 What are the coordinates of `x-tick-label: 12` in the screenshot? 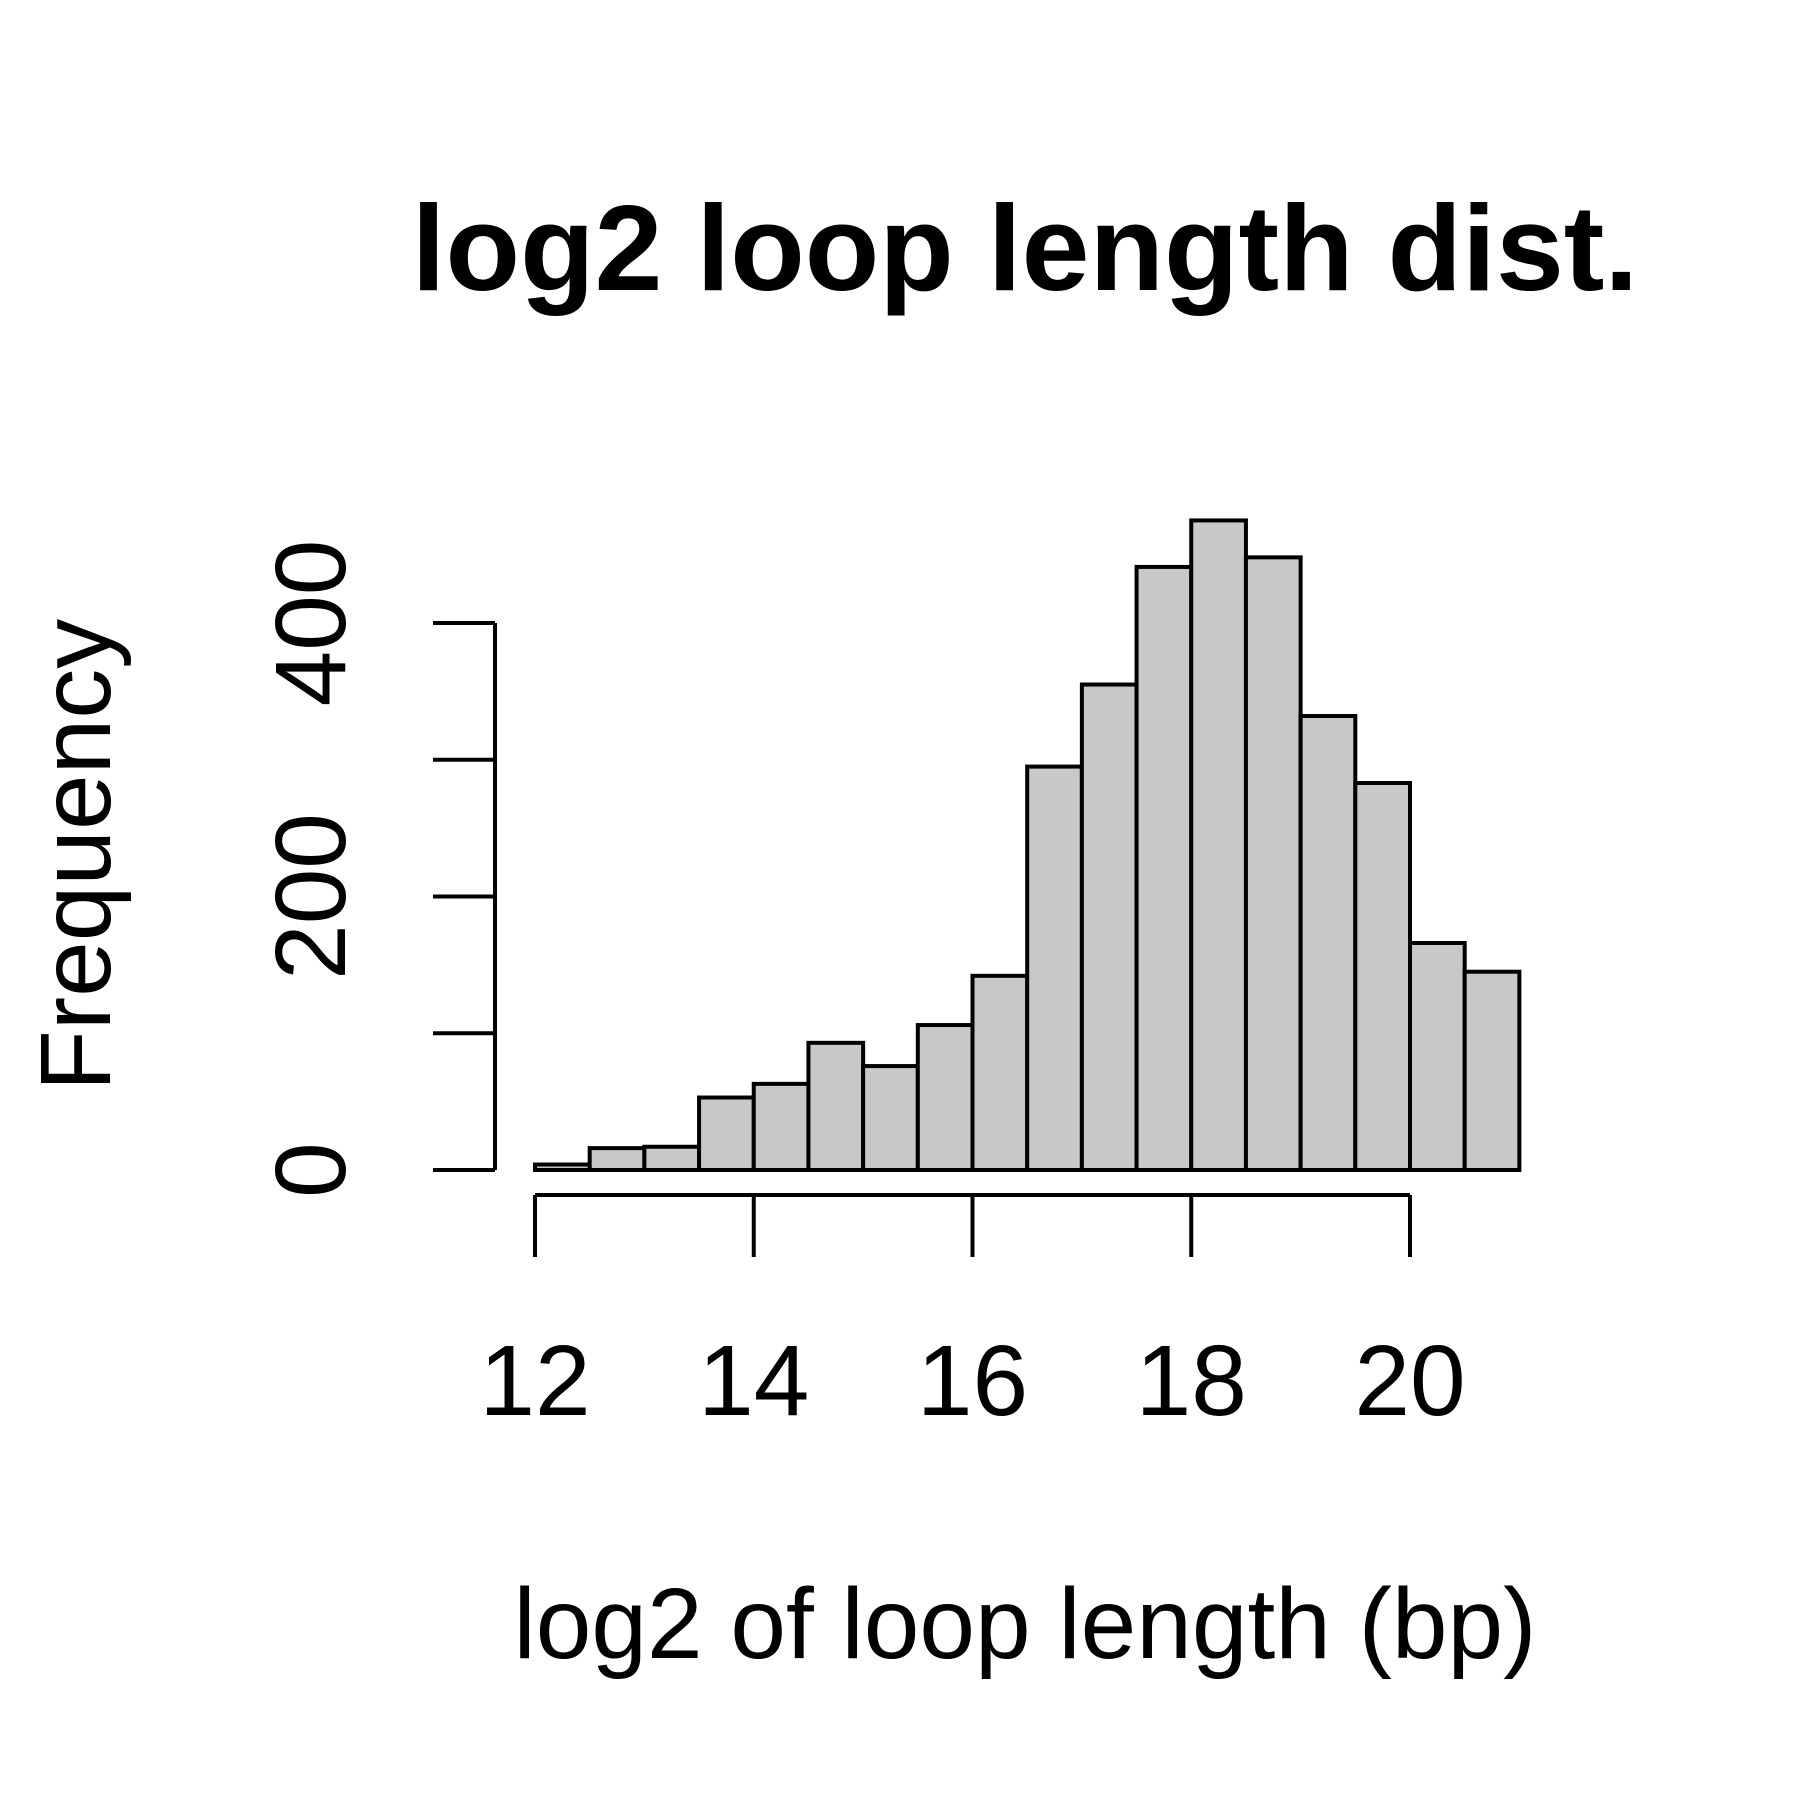 It's located at (534, 1381).